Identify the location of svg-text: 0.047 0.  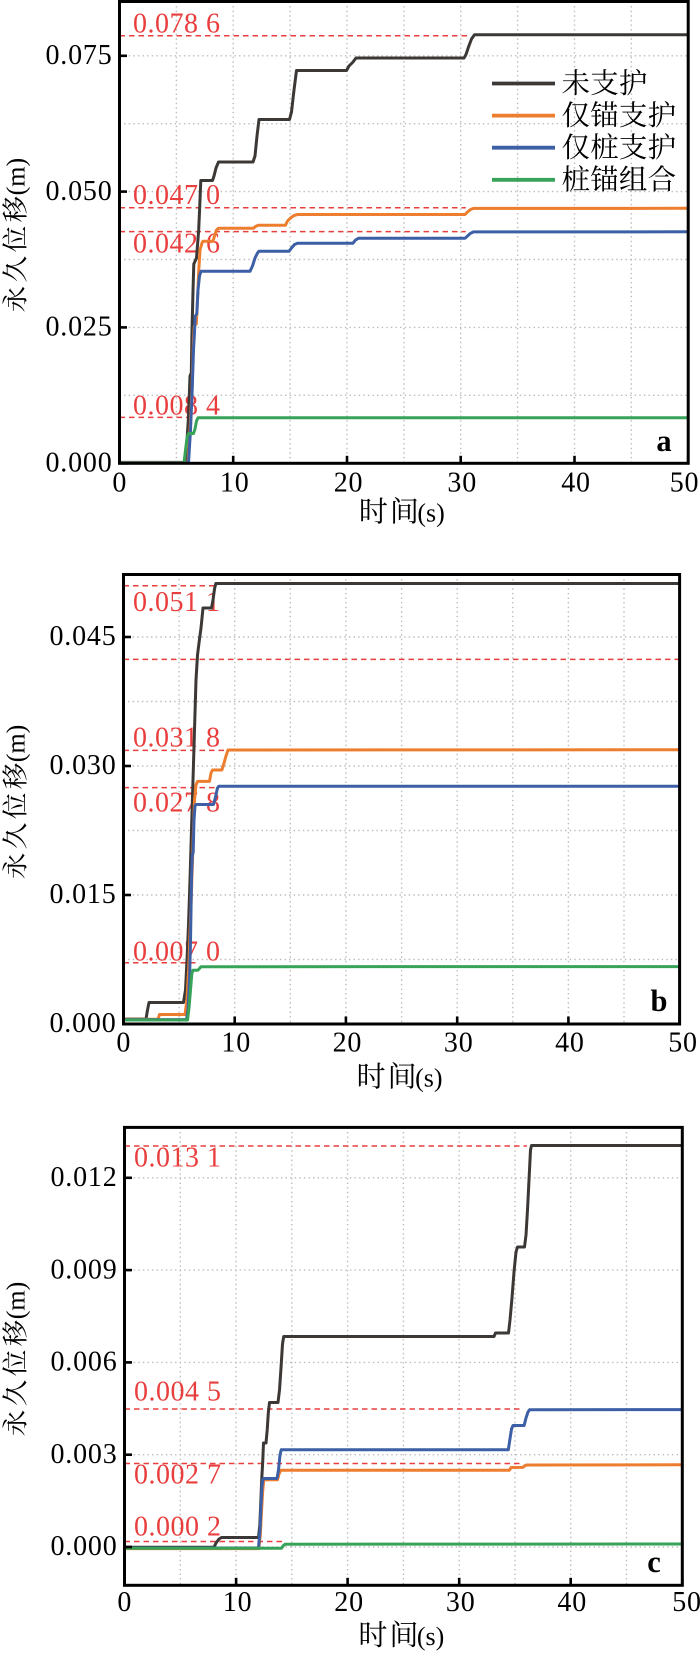
(177, 195).